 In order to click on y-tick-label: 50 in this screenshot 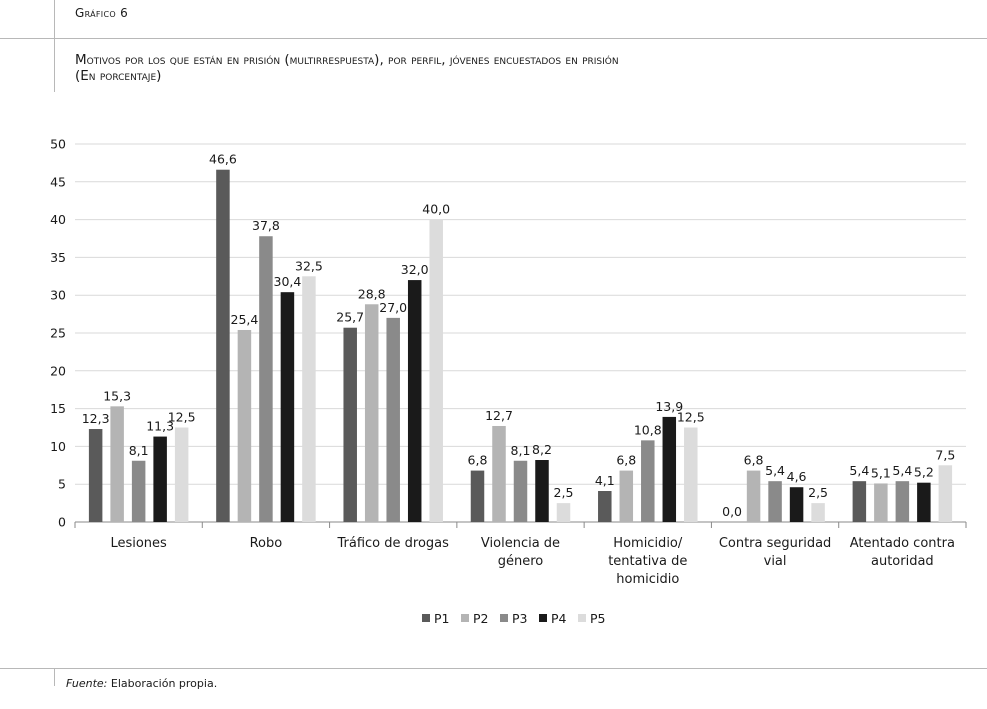, I will do `click(58, 144)`.